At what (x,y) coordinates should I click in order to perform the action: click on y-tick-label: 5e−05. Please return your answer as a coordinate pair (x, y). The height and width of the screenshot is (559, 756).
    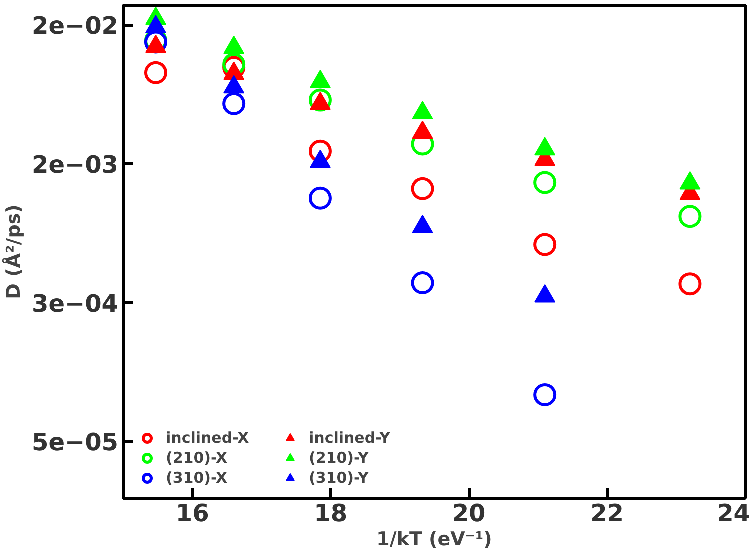
    Looking at the image, I should click on (75, 442).